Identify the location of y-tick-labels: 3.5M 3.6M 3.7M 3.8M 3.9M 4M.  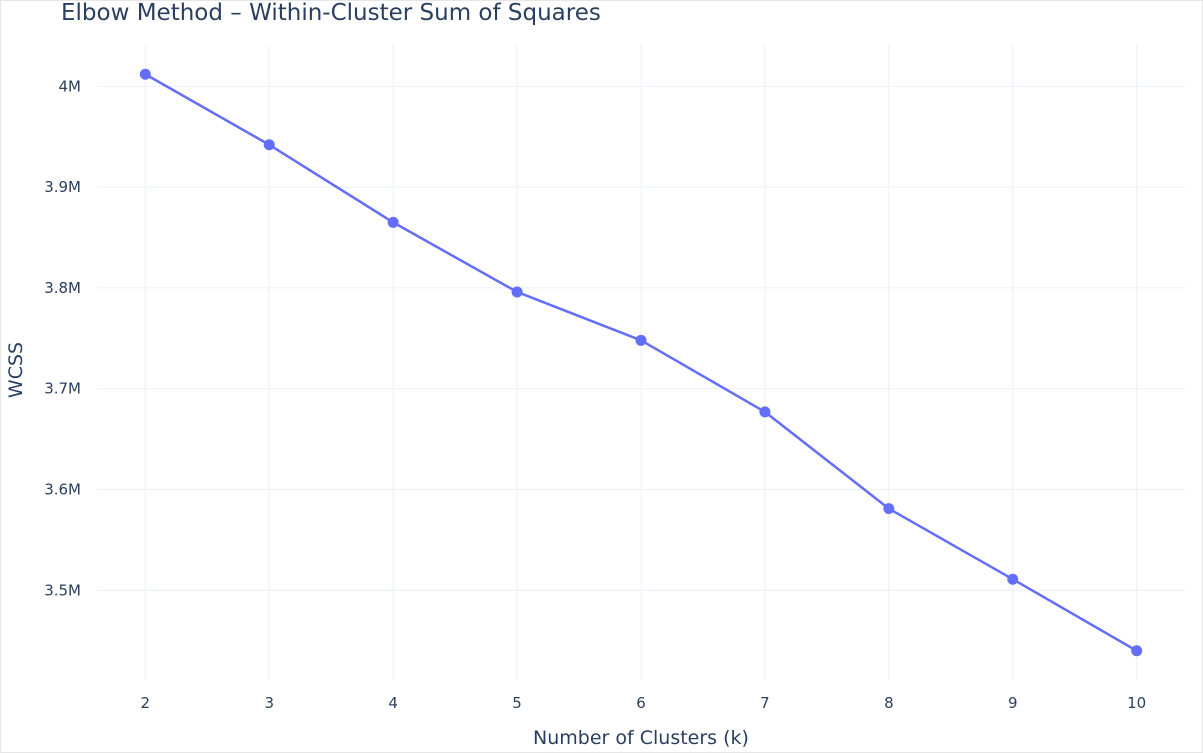
(62, 338).